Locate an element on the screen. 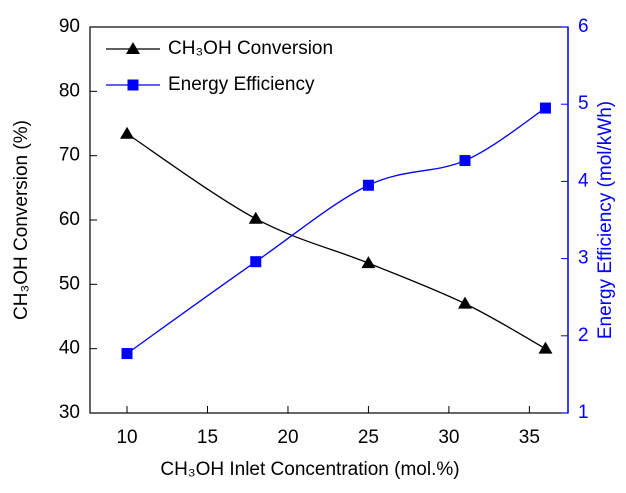 The height and width of the screenshot is (493, 626). y-tick-label: 90 is located at coordinates (69, 26).